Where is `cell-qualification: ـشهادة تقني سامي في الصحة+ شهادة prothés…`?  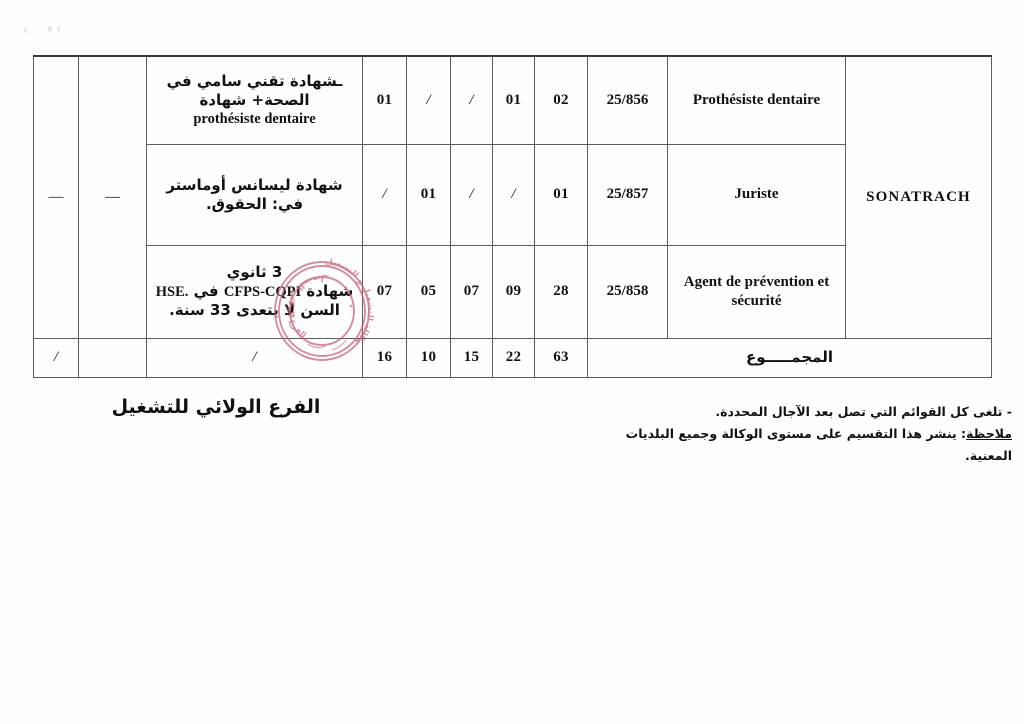
cell-qualification: ـشهادة تقني سامي في الصحة+ شهادة prothés… is located at coordinates (254, 100).